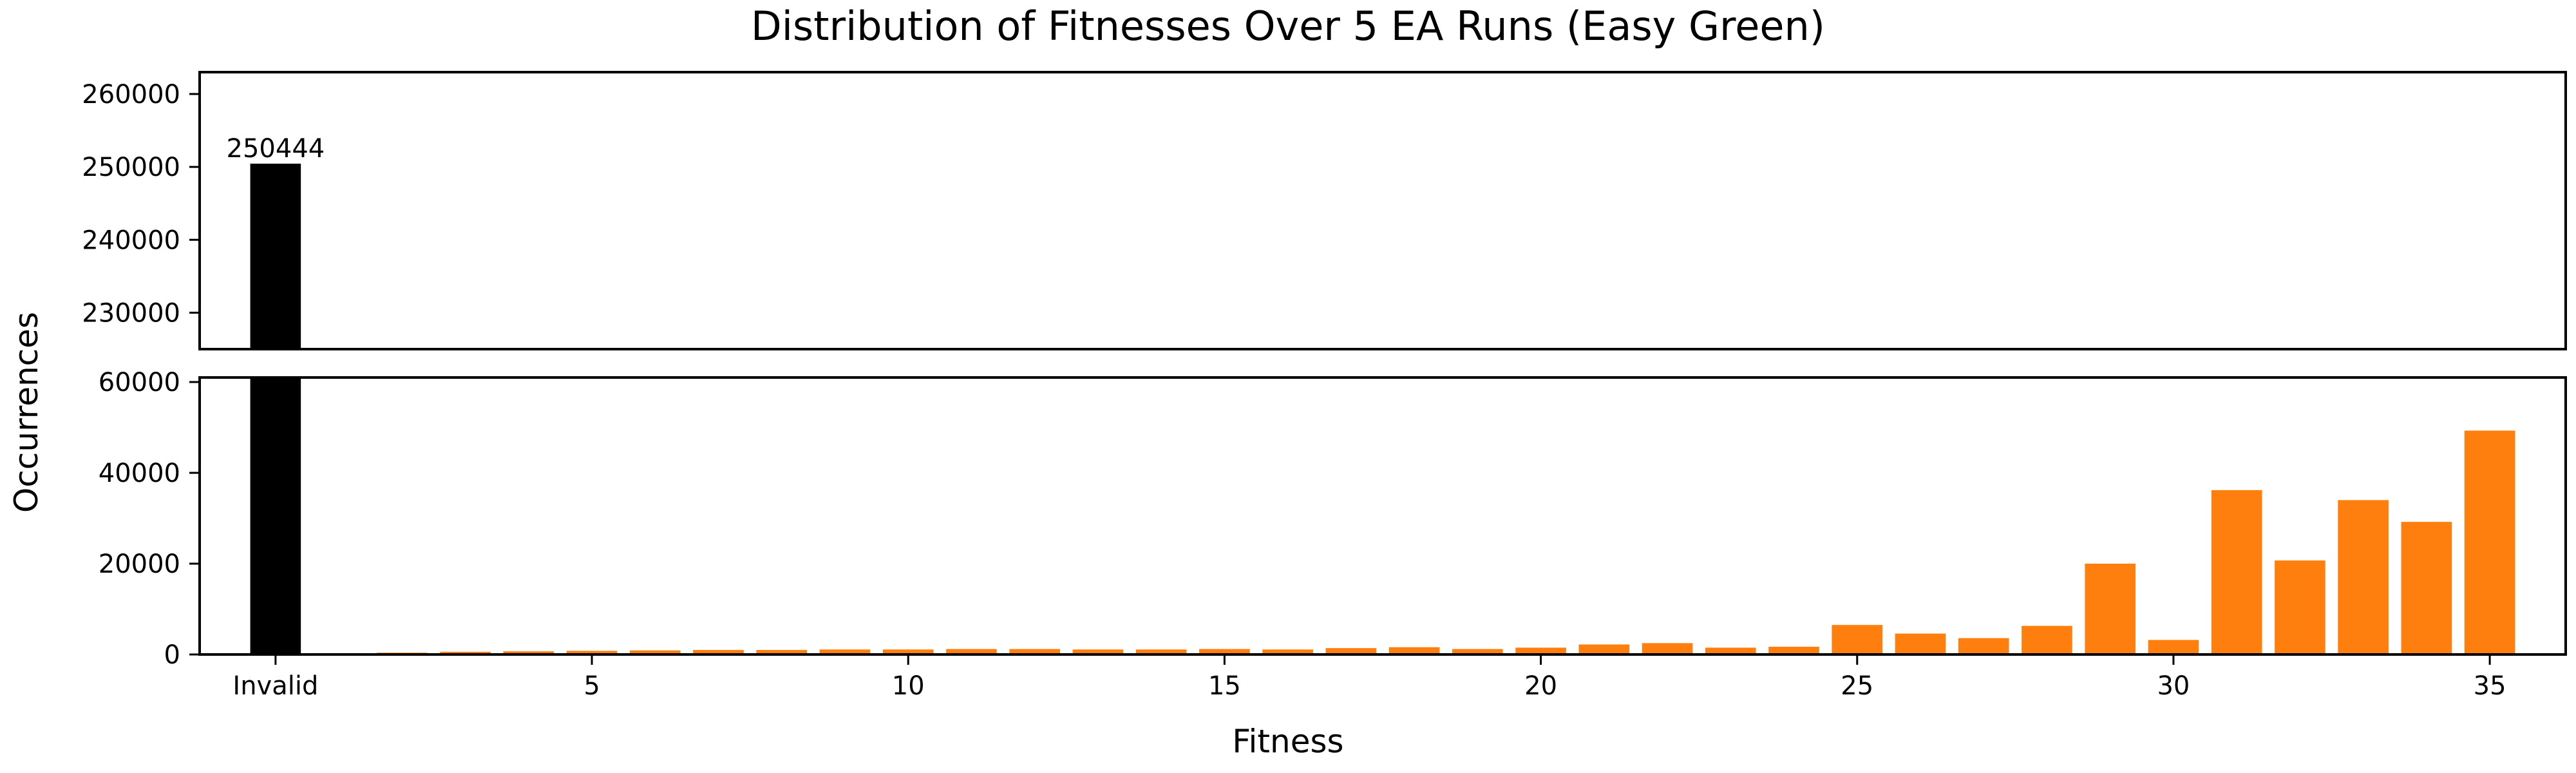 This screenshot has height=773, width=2576. What do you see at coordinates (591, 686) in the screenshot?
I see `xtick-label-5: 5` at bounding box center [591, 686].